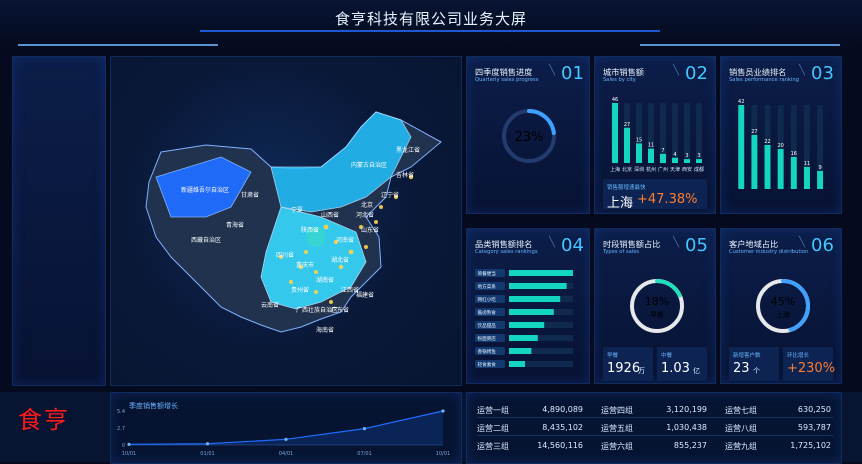 This screenshot has height=464, width=862. What do you see at coordinates (153, 406) in the screenshot?
I see `bottom-chart-title: 季度销售额增长` at bounding box center [153, 406].